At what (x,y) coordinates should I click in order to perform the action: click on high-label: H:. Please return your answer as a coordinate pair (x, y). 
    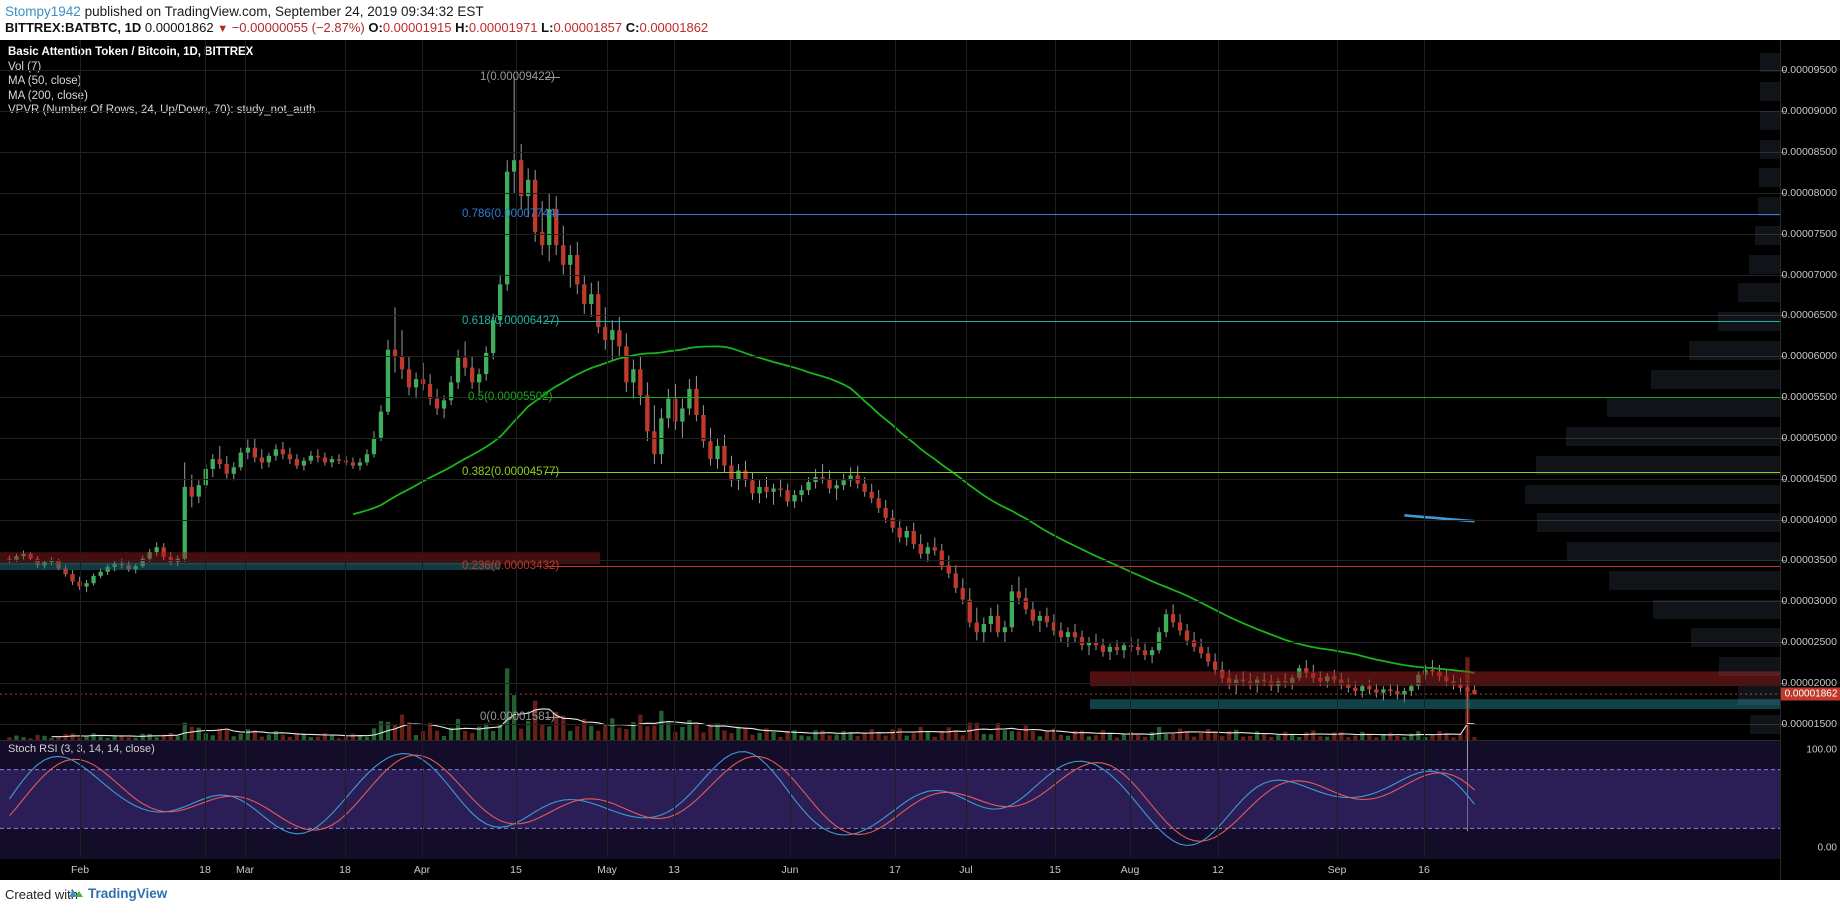
    Looking at the image, I should click on (462, 27).